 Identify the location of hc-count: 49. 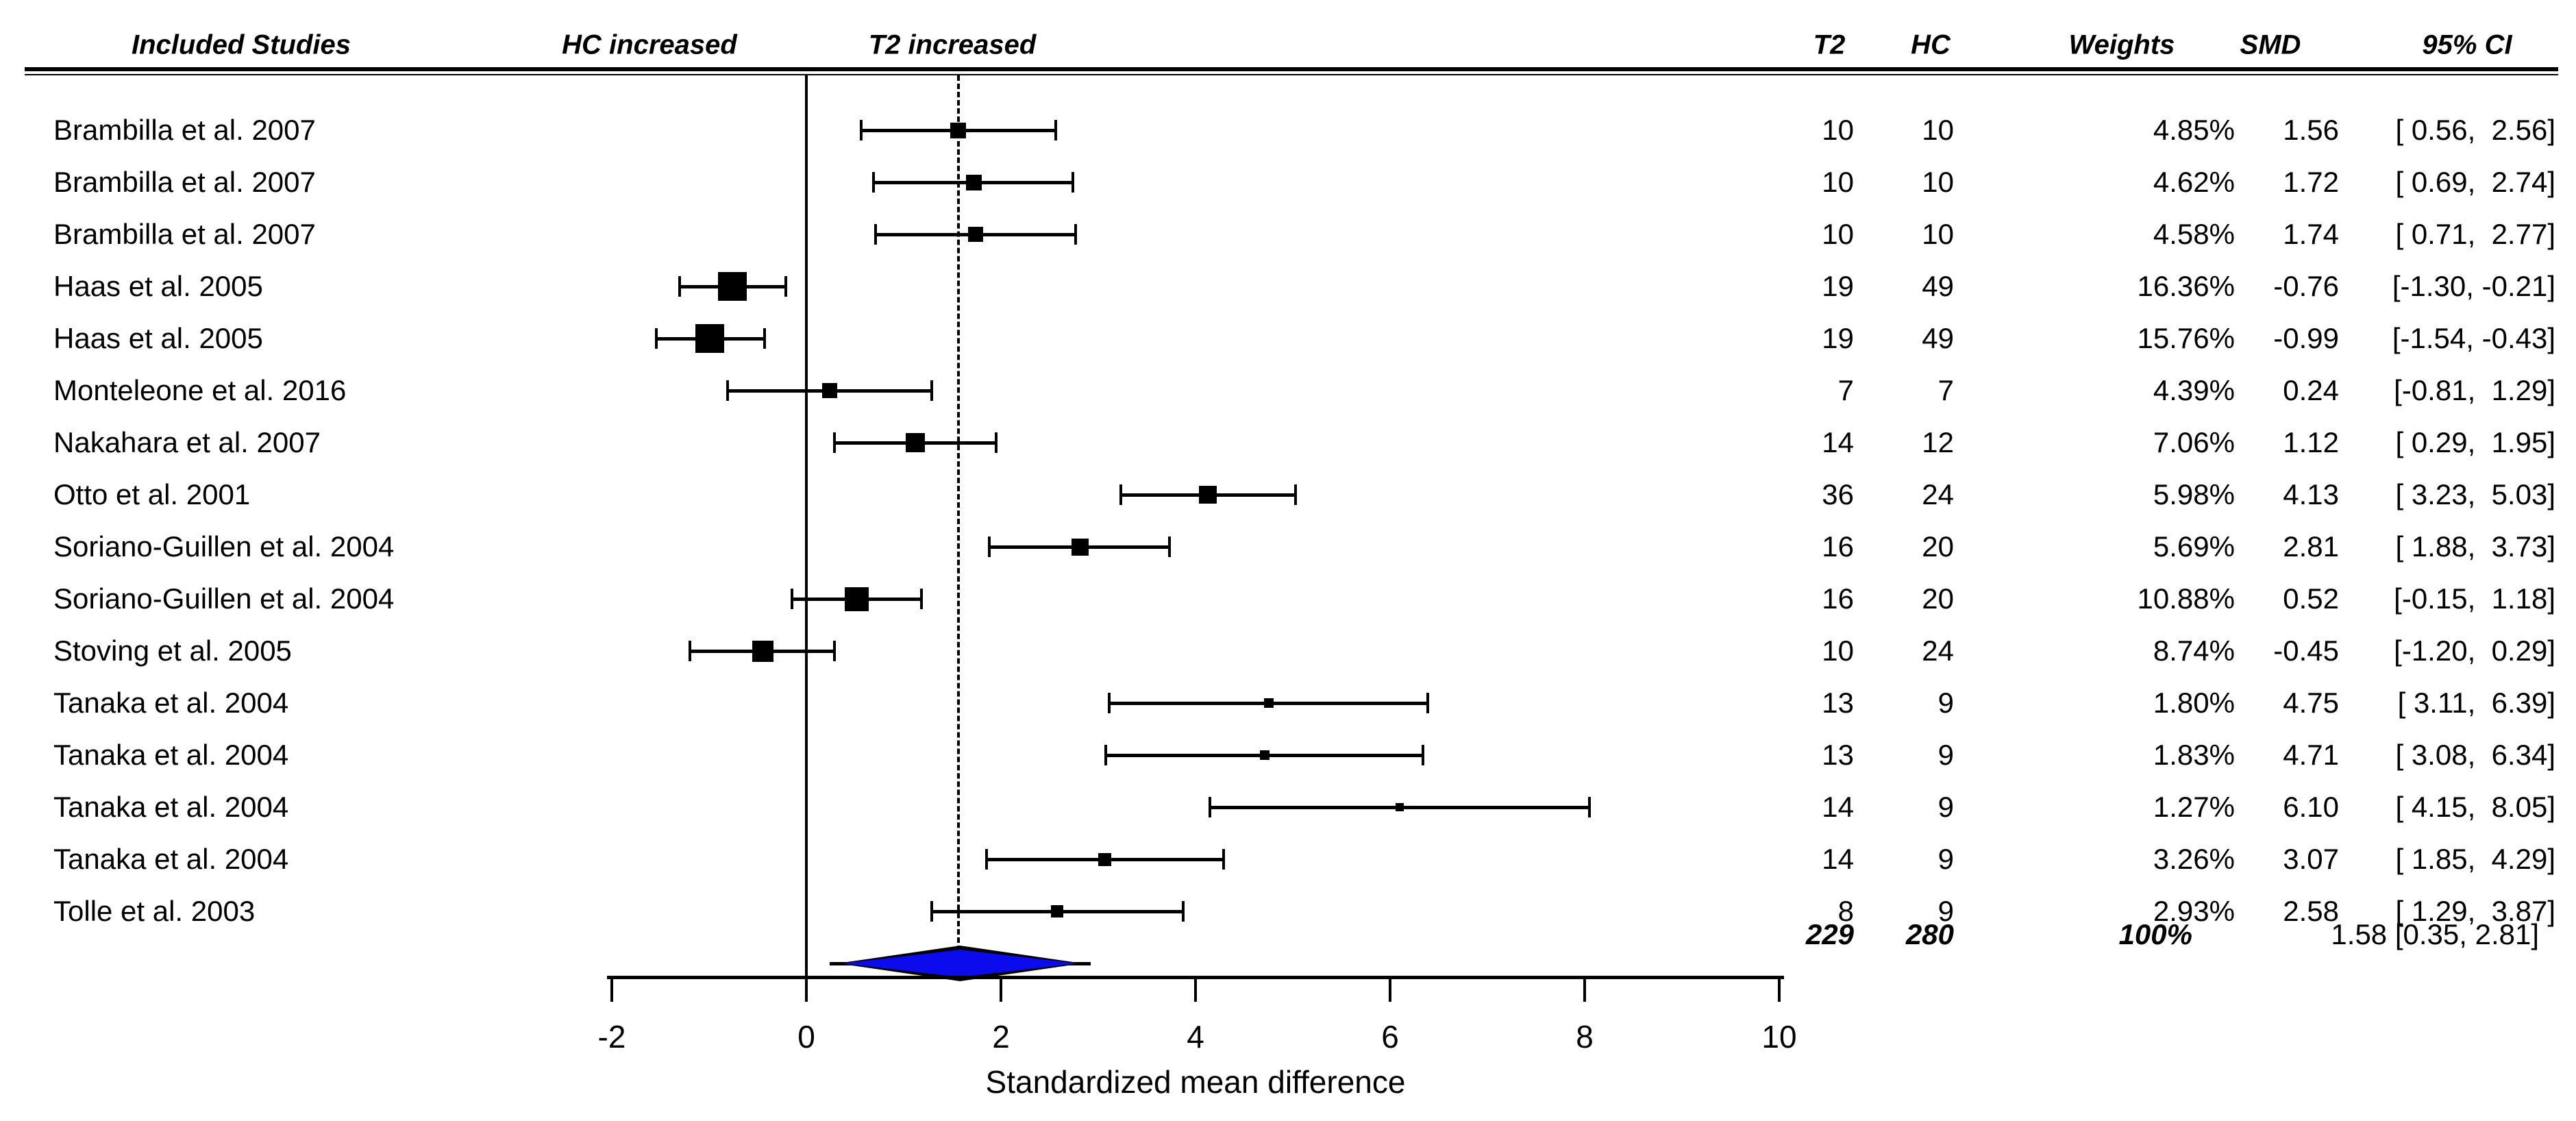
(1938, 338).